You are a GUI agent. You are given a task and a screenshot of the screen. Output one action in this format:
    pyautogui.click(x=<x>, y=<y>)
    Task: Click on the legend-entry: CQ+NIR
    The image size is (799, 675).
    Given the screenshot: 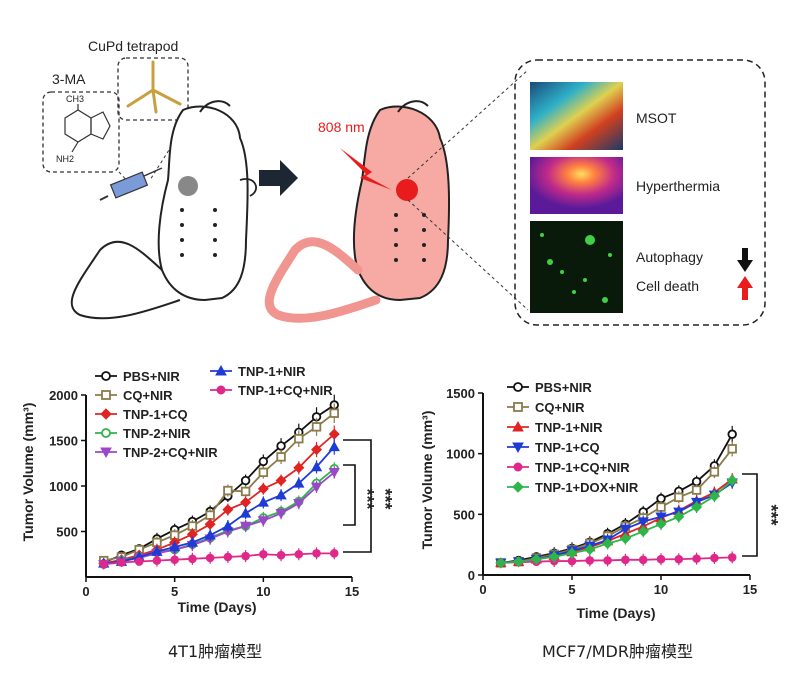 What is the action you would take?
    pyautogui.click(x=134, y=395)
    